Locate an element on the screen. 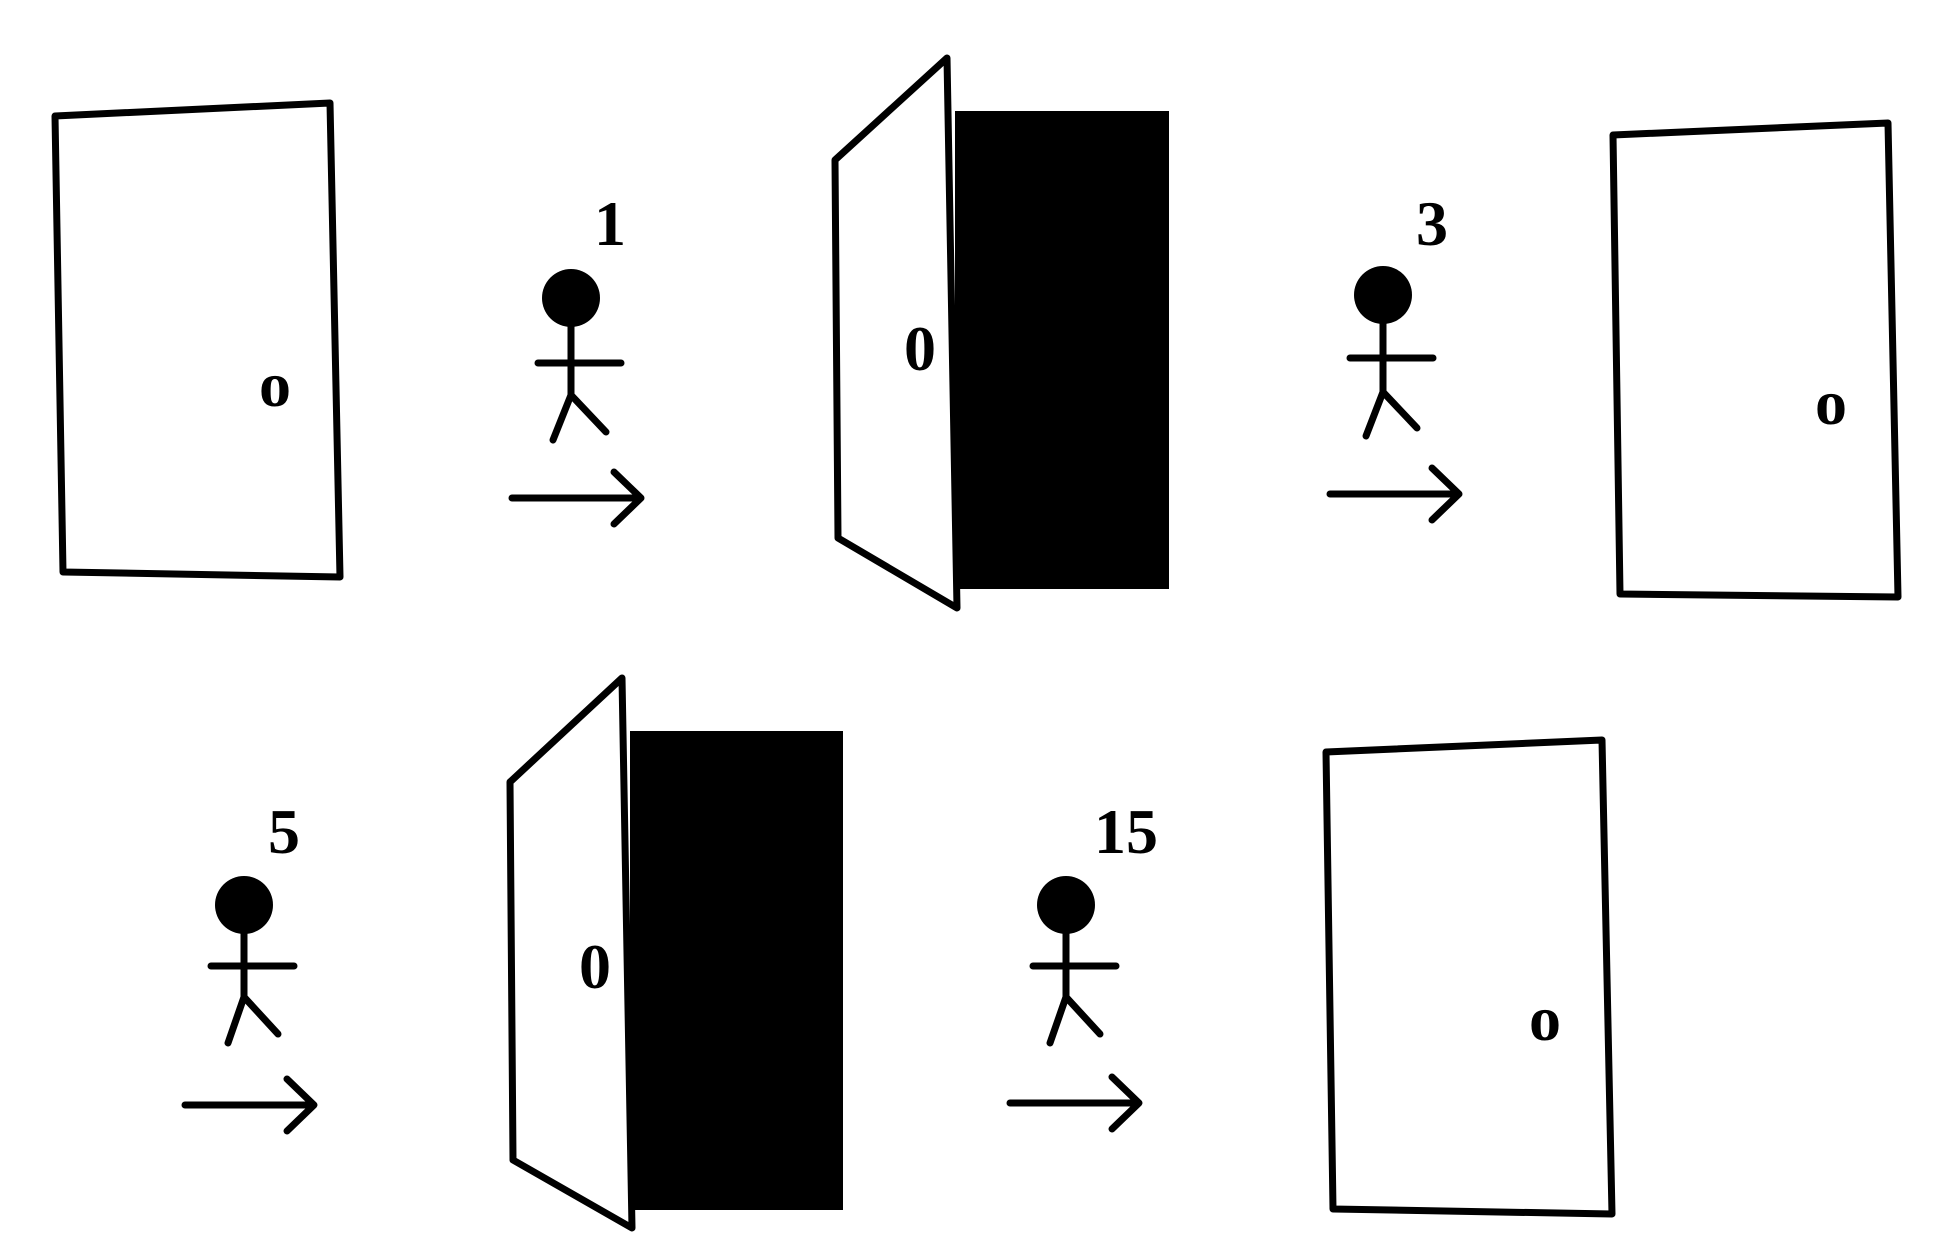 The width and height of the screenshot is (1935, 1239). person-step-1: 1 is located at coordinates (576, 358).